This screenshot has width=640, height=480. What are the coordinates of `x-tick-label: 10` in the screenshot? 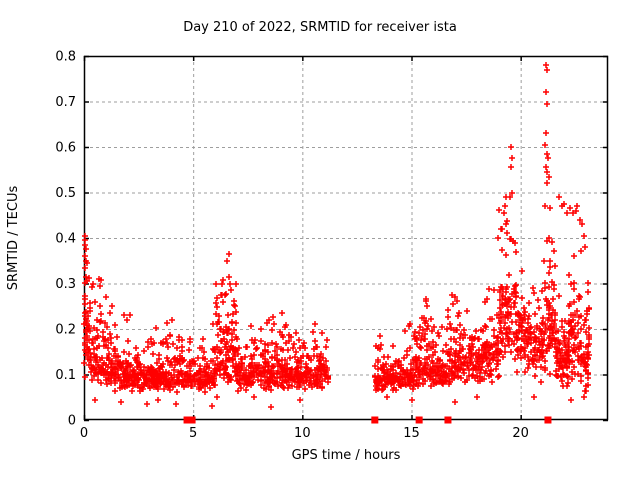 It's located at (302, 433).